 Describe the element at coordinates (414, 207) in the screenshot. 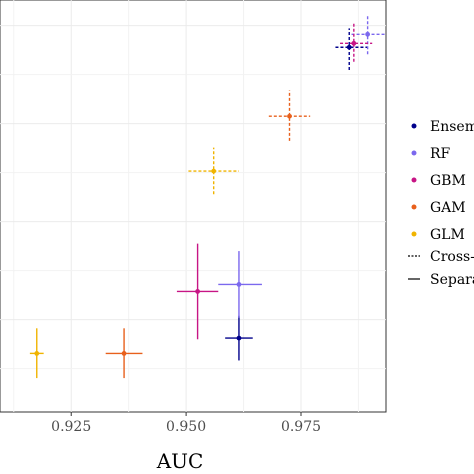

I see `legend-key-gam` at that location.